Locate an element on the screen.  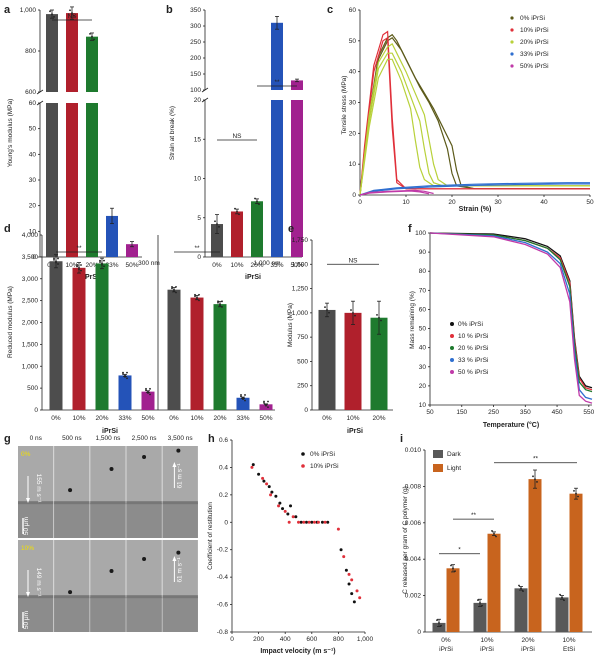
c-legend-entry: 10% iPrSi is located at coordinates (534, 30).